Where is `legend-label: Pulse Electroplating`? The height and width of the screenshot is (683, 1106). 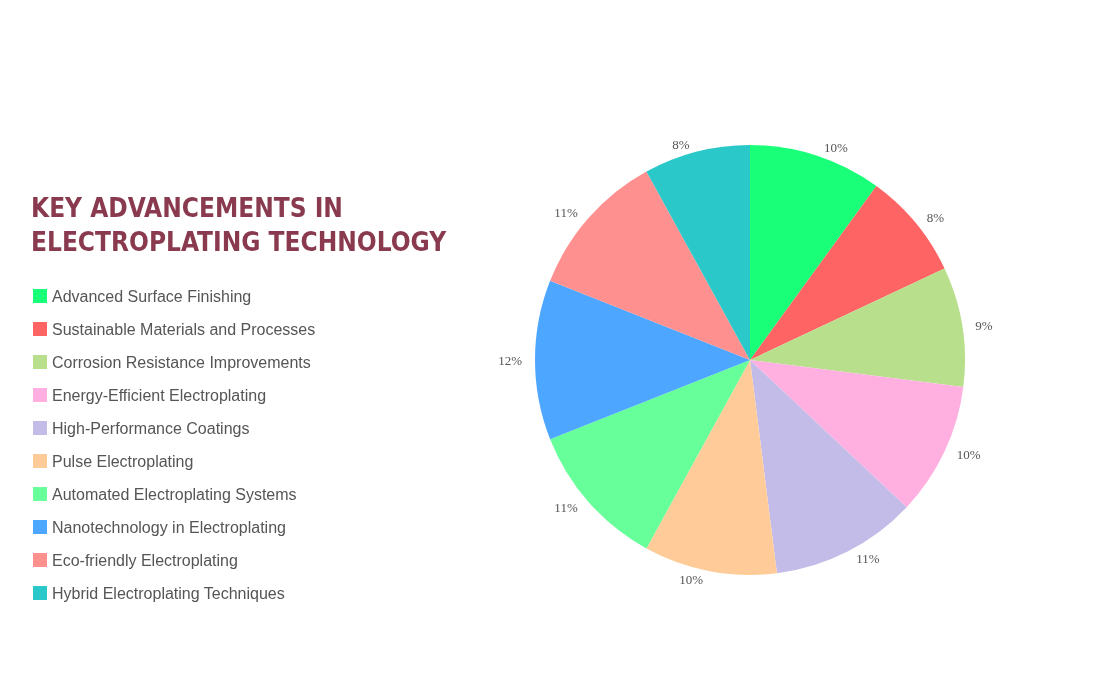 legend-label: Pulse Electroplating is located at coordinates (123, 461).